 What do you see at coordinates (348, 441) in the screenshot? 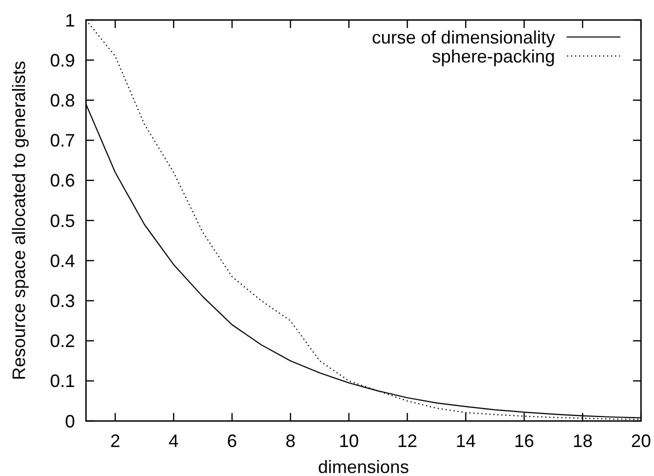
I see `x-tick-label: 10` at bounding box center [348, 441].